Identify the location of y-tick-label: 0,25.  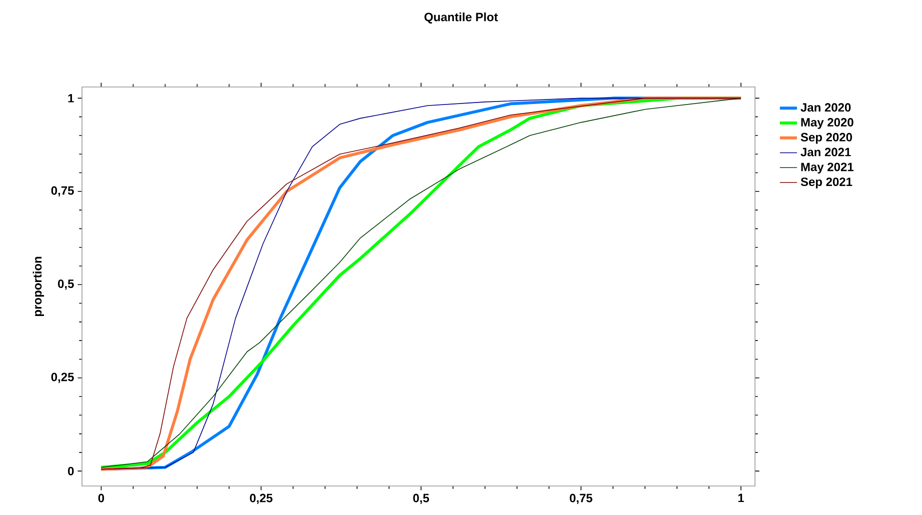
(62, 377).